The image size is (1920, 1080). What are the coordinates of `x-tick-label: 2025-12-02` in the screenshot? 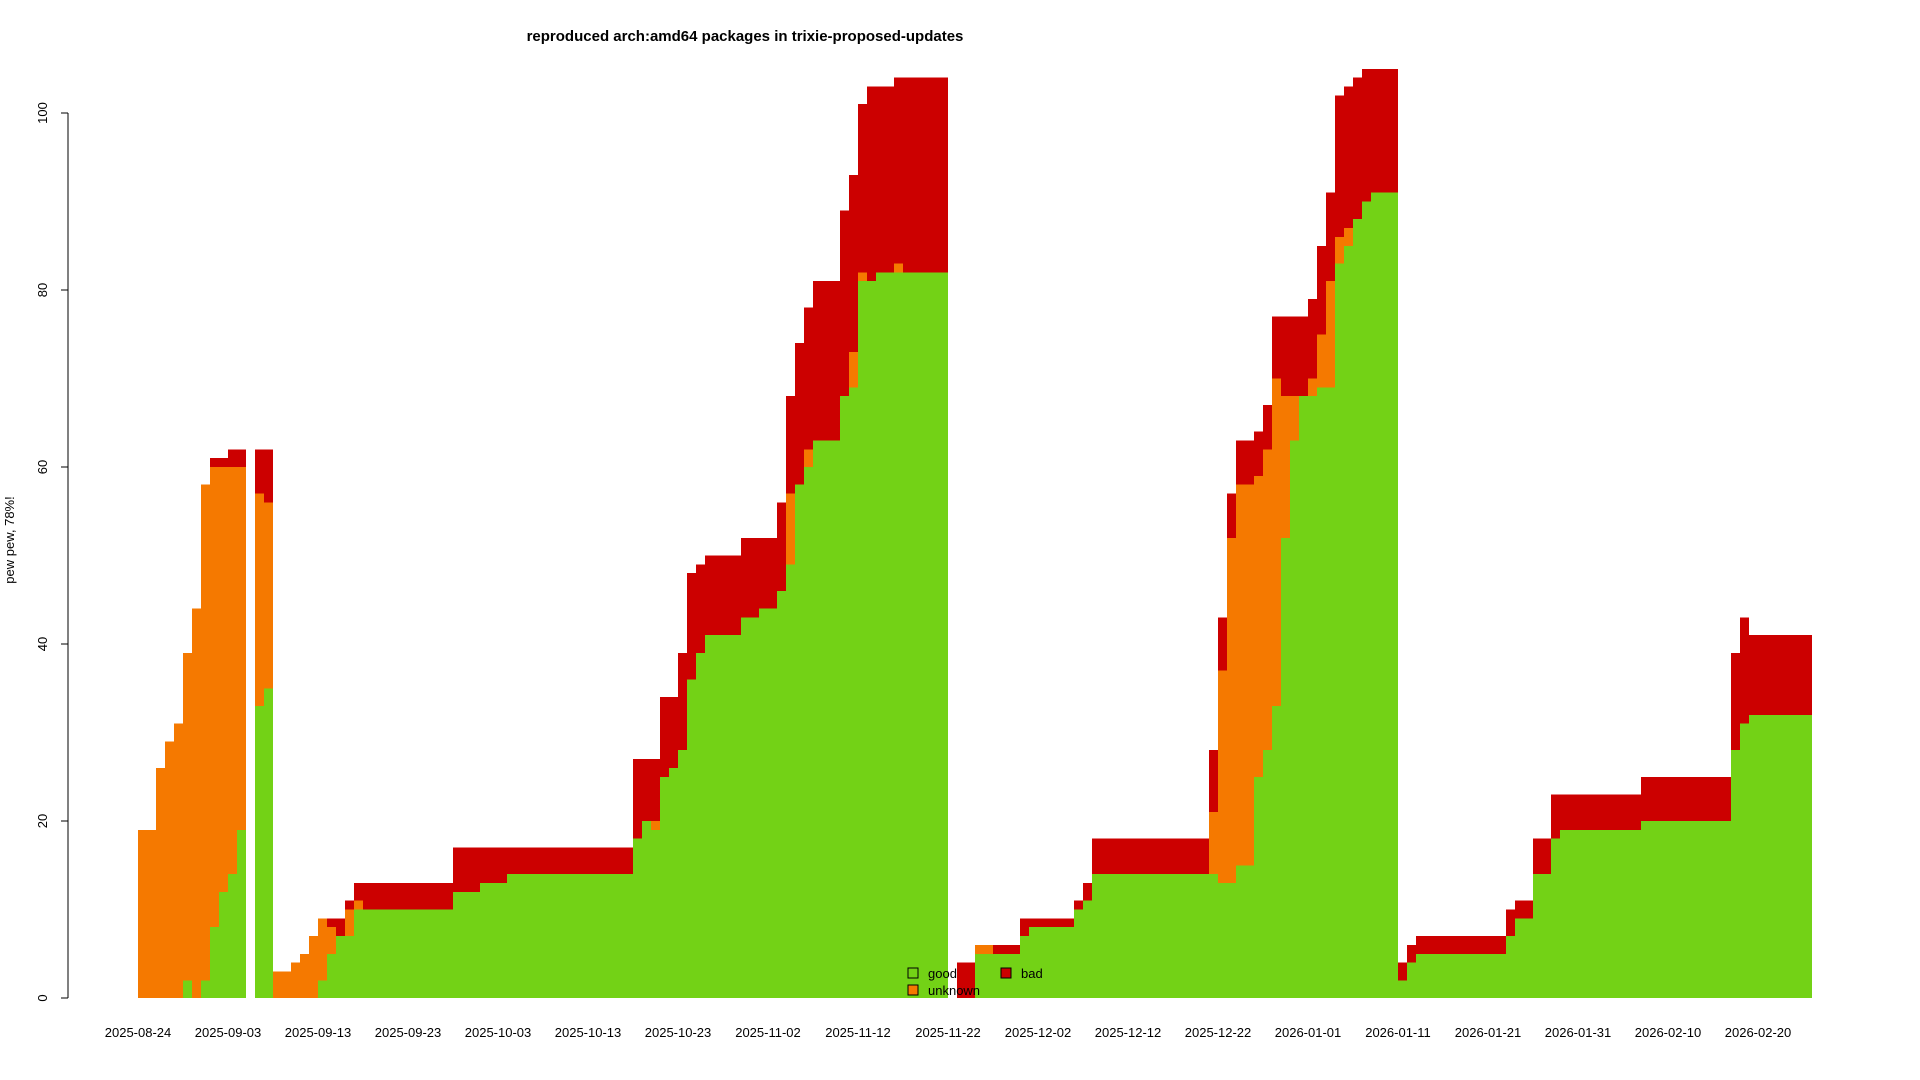 It's located at (1038, 1032).